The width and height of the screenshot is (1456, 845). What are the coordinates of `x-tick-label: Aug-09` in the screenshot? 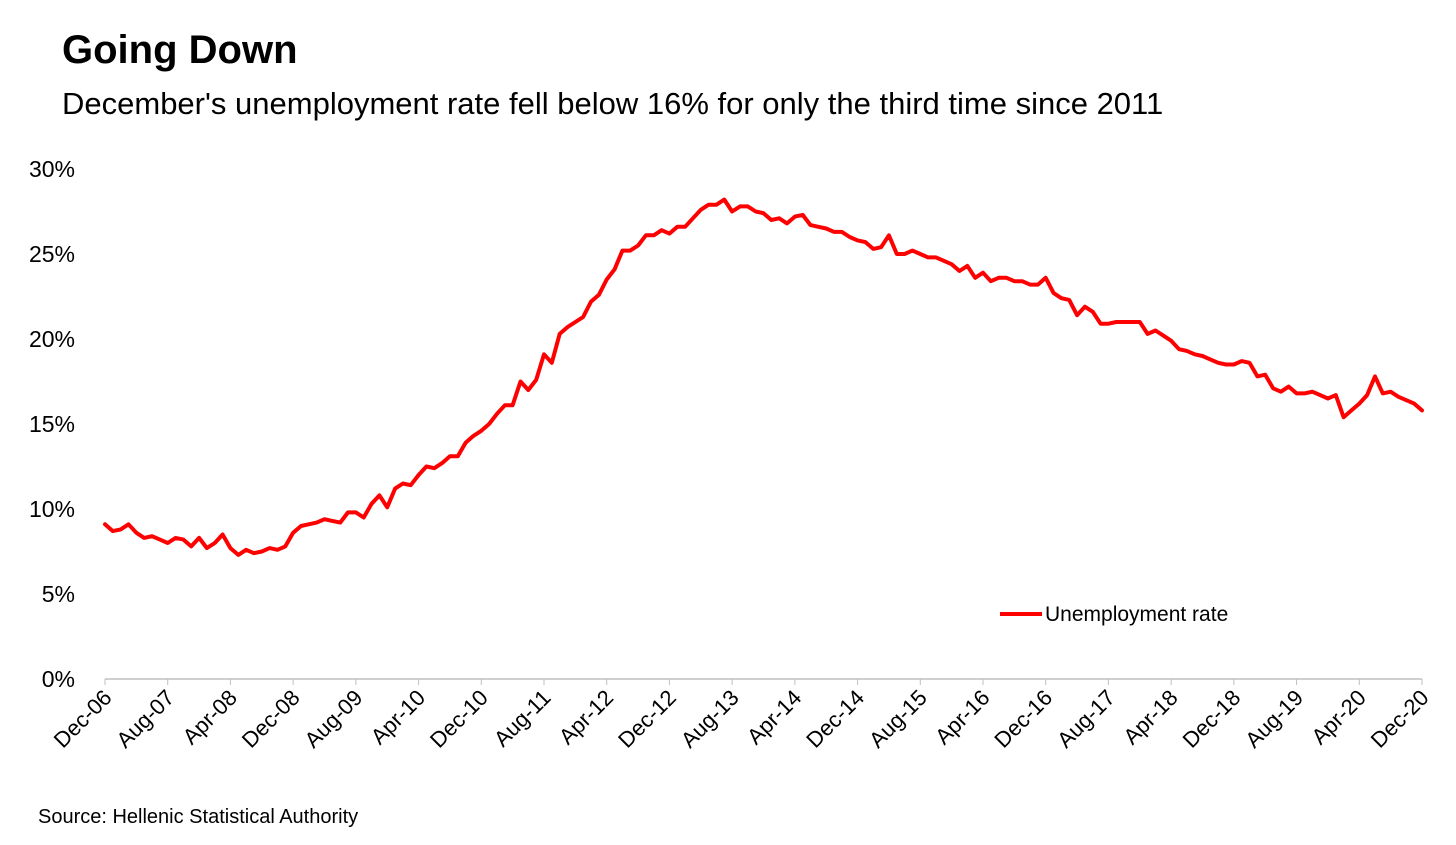 It's located at (334, 719).